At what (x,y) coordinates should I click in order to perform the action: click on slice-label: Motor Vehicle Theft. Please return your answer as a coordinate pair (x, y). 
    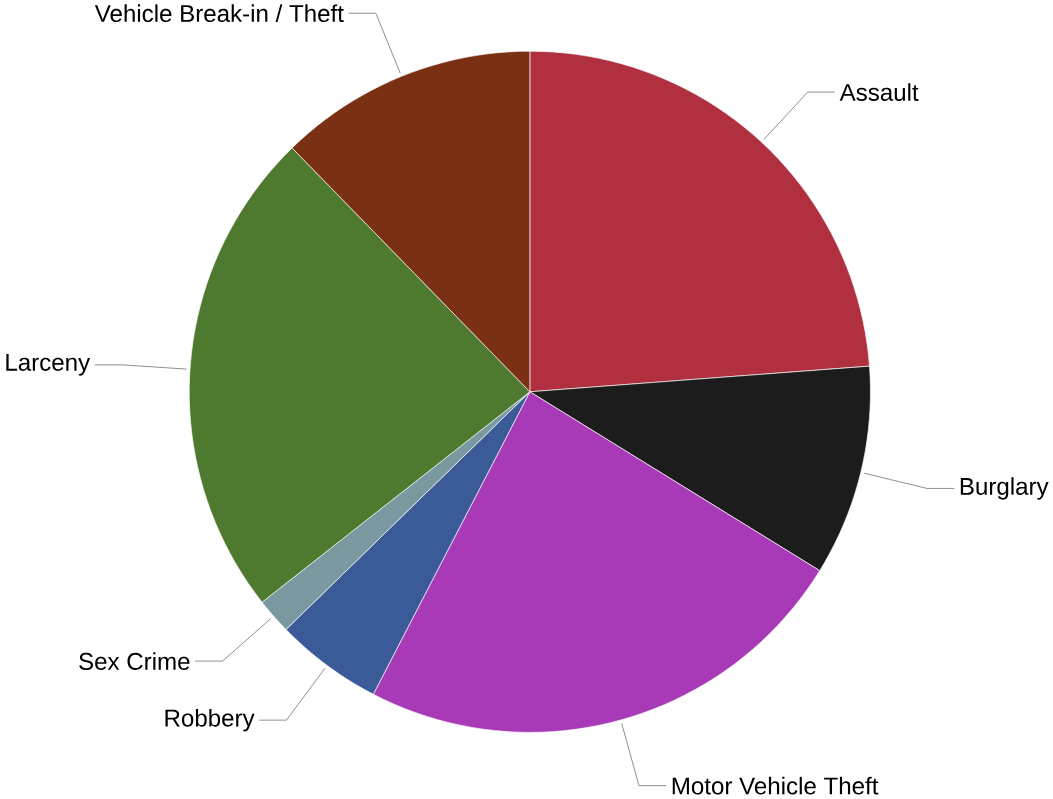
    Looking at the image, I should click on (775, 785).